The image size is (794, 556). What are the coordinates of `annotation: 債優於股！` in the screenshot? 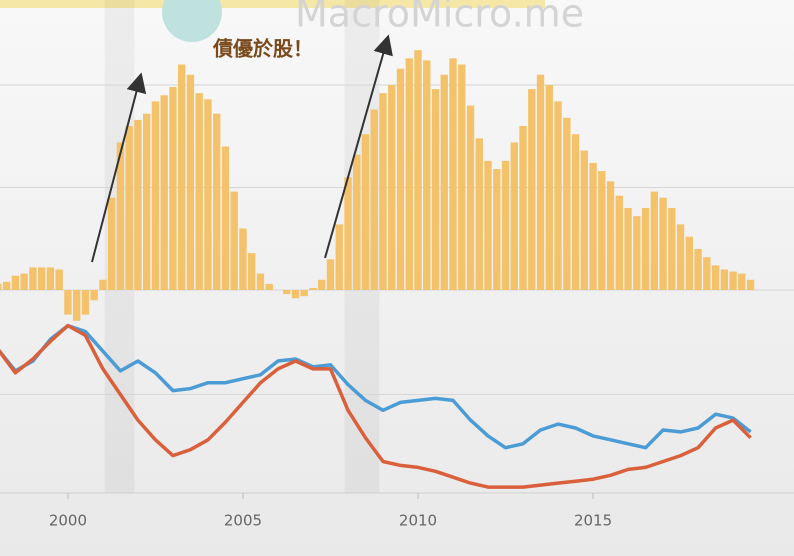 It's located at (262, 49).